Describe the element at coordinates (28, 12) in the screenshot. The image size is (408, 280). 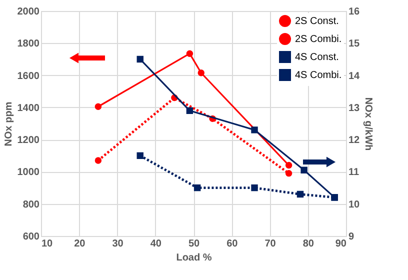
I see `y-tick-label: 2000` at that location.